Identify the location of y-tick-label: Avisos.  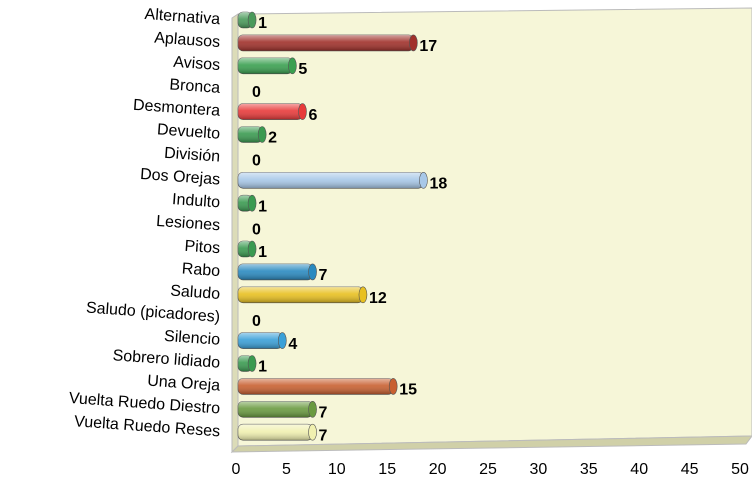
(197, 64).